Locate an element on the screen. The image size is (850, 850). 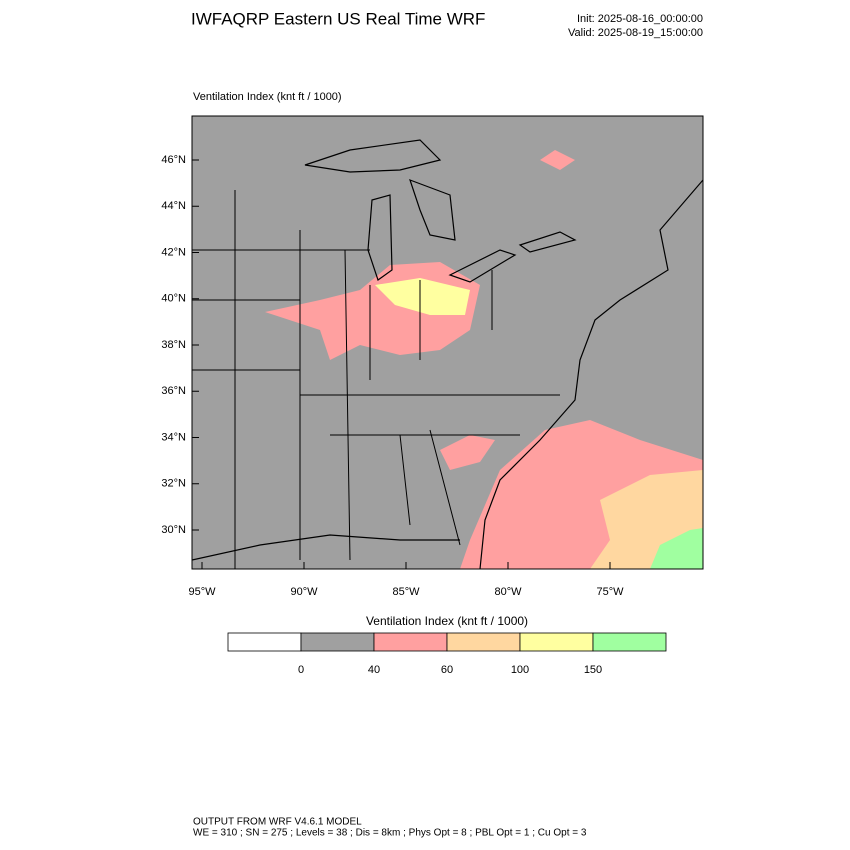
colorbar-title: Ventilation Index (knt ft / 1000) is located at coordinates (447, 621).